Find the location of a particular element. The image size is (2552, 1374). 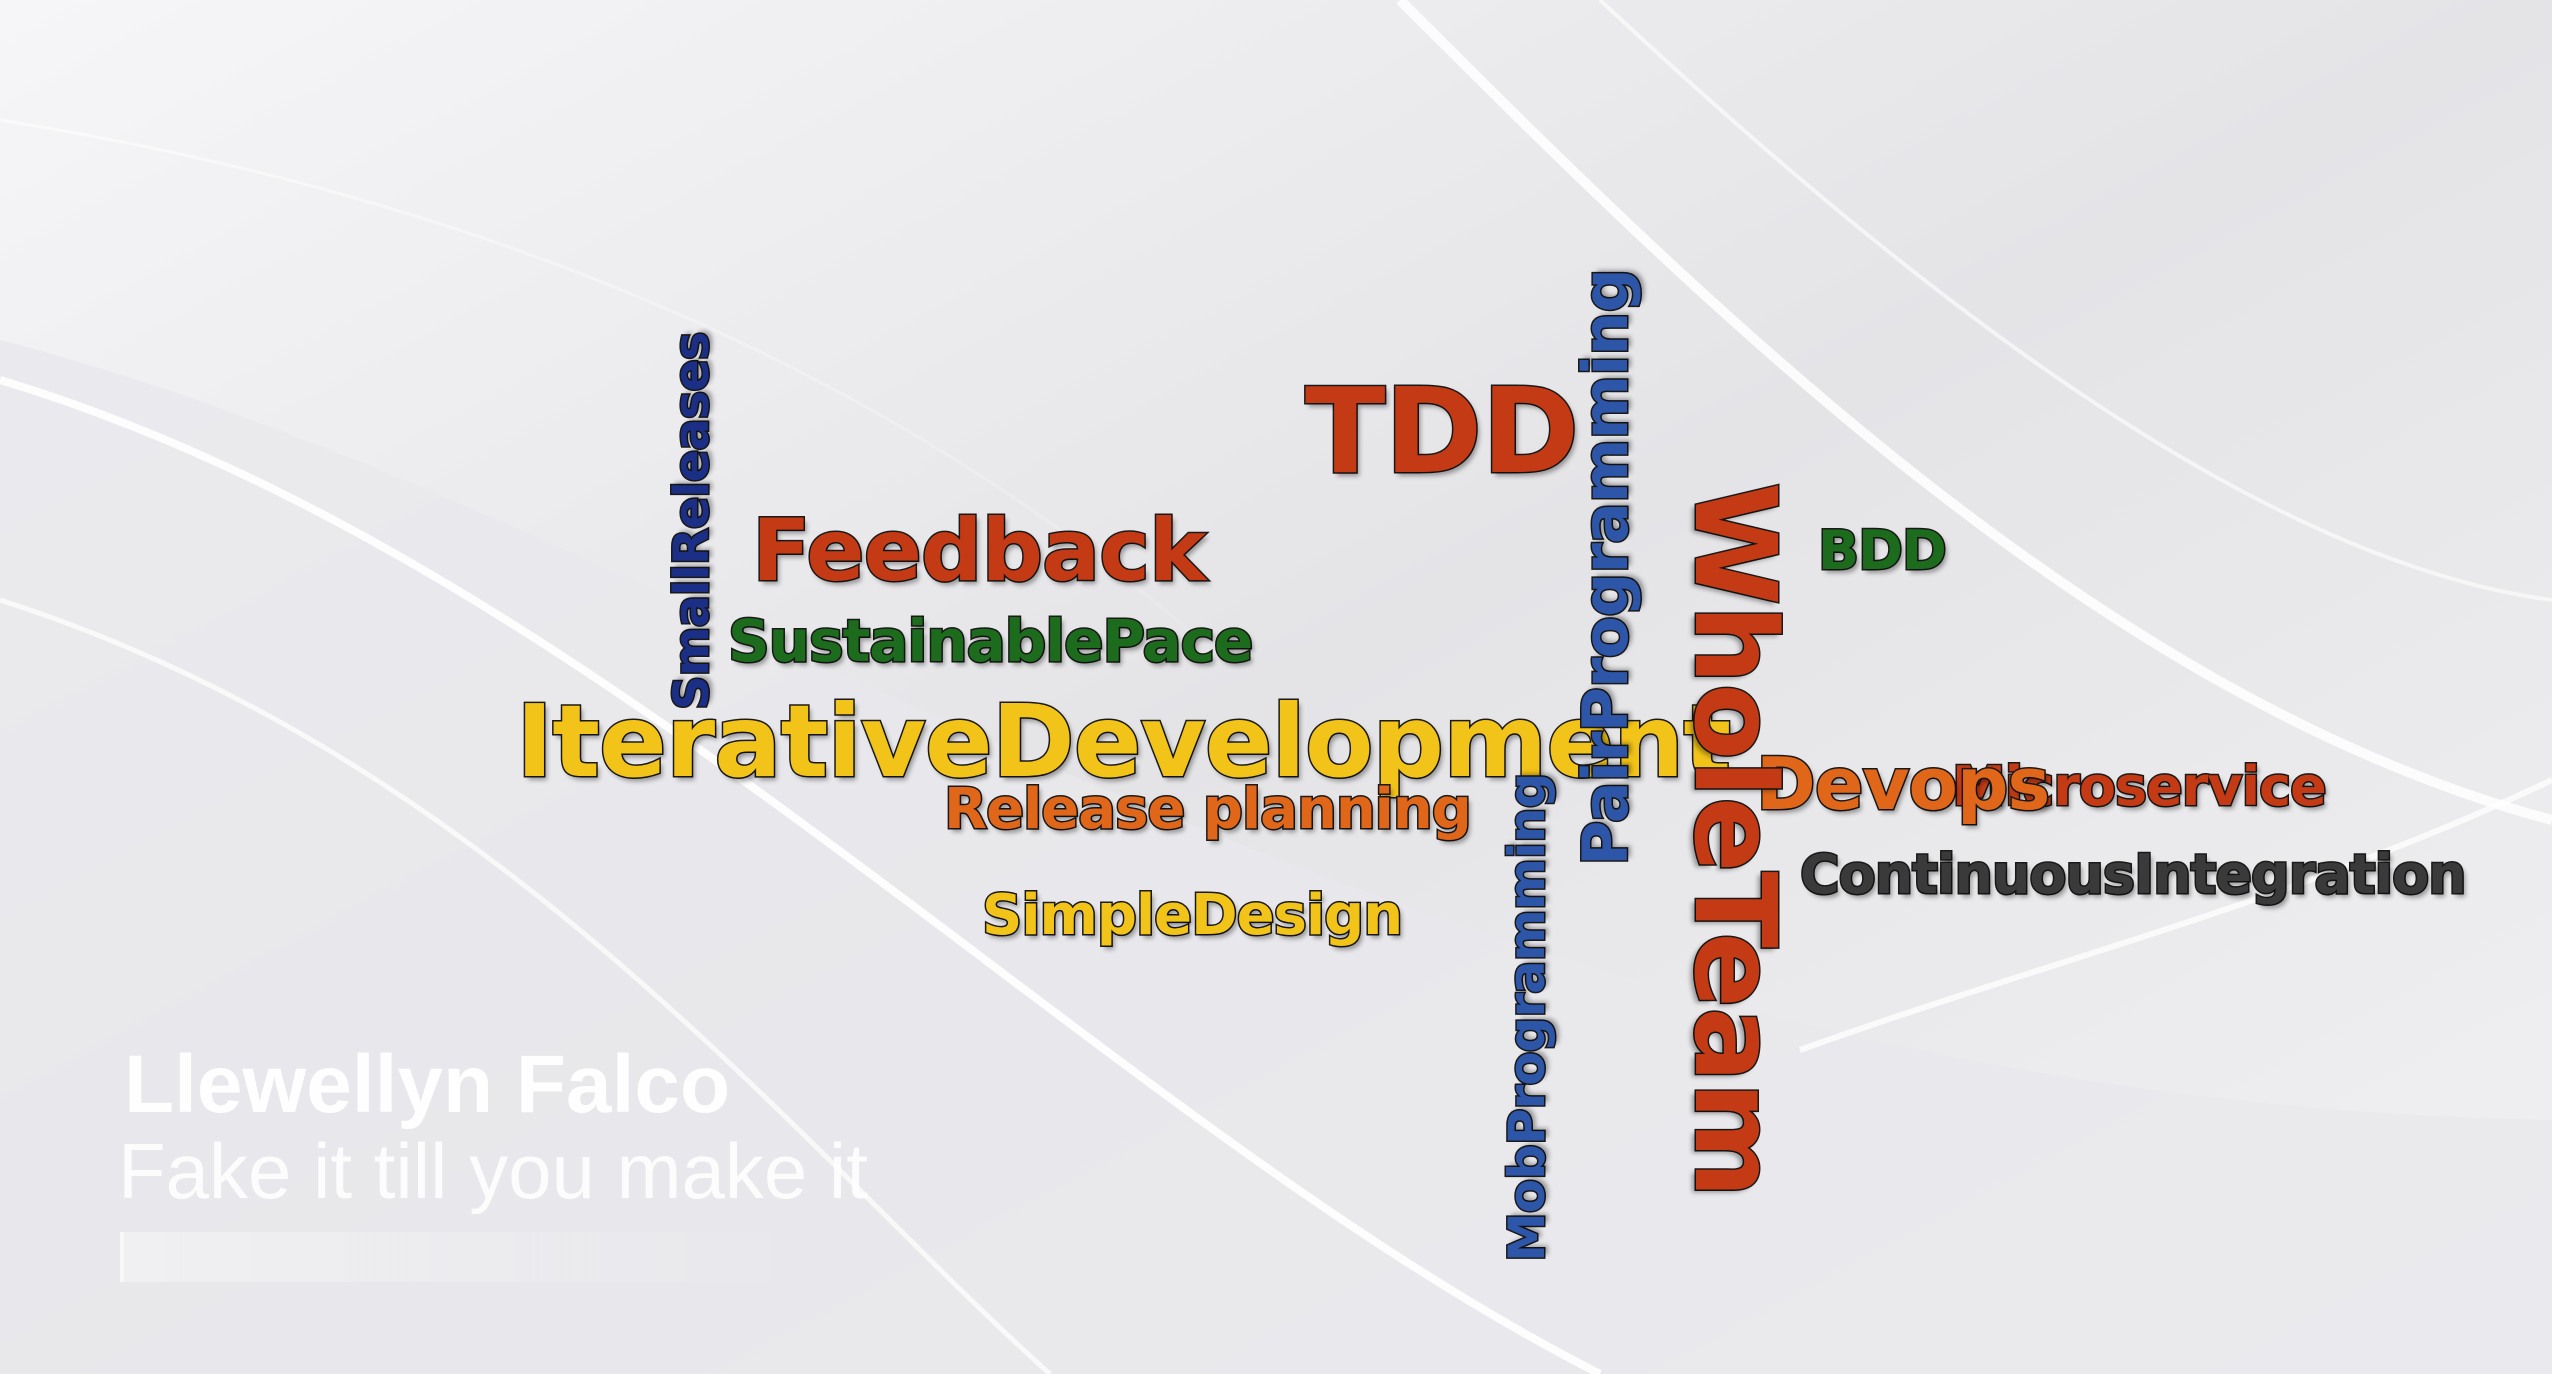

word-simple-design: SimpleDesign is located at coordinates (1192, 915).